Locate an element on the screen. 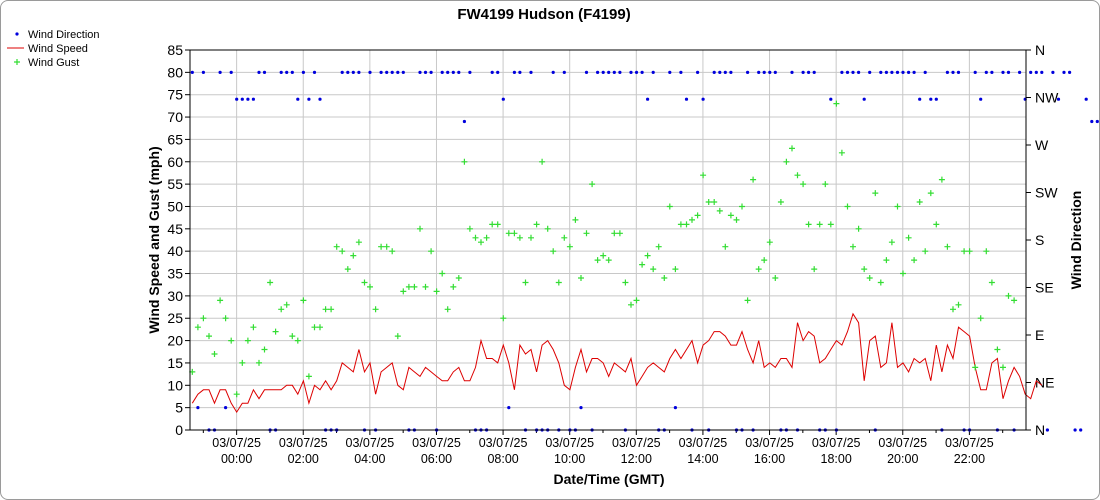 The image size is (1100, 500). legend: Wind Direction Wind Speed Wind Gust is located at coordinates (53, 49).